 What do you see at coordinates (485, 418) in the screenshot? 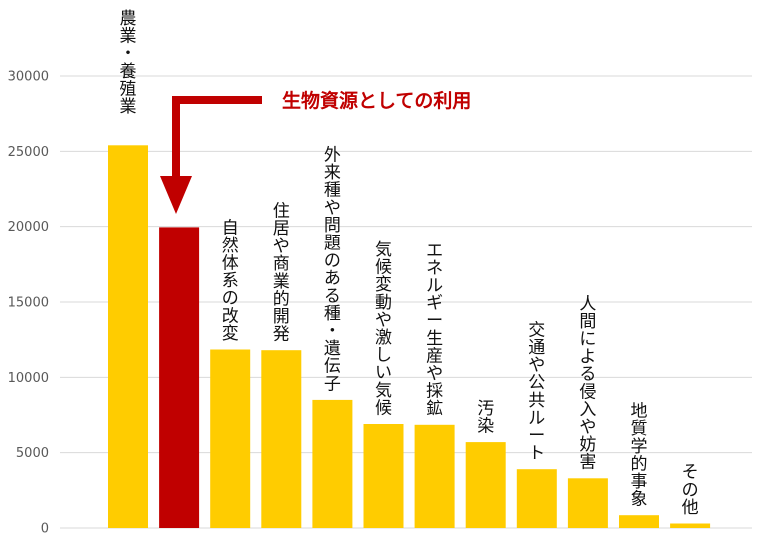
I see `category-label: 汚染` at bounding box center [485, 418].